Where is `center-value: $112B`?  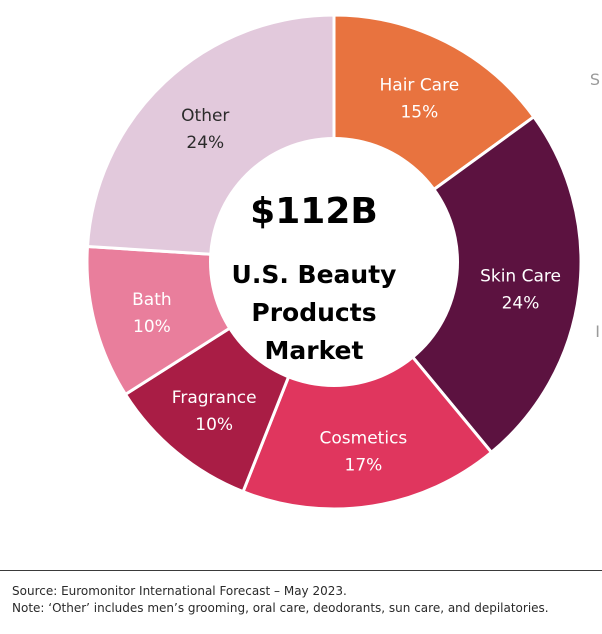 center-value: $112B is located at coordinates (314, 211).